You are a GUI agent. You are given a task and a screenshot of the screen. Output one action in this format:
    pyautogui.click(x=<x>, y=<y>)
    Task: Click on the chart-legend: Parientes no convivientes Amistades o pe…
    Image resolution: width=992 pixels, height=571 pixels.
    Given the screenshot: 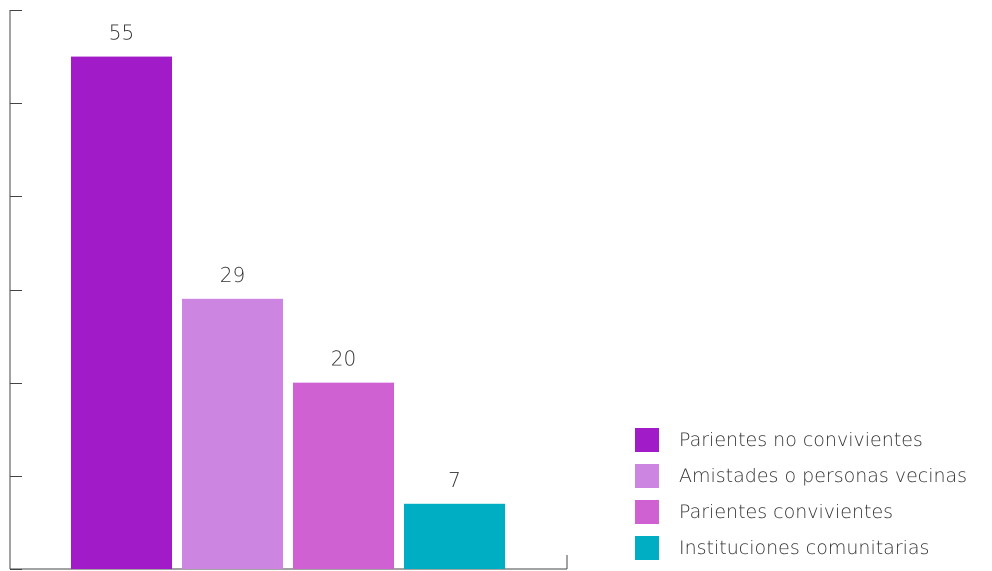 What is the action you would take?
    pyautogui.click(x=812, y=497)
    